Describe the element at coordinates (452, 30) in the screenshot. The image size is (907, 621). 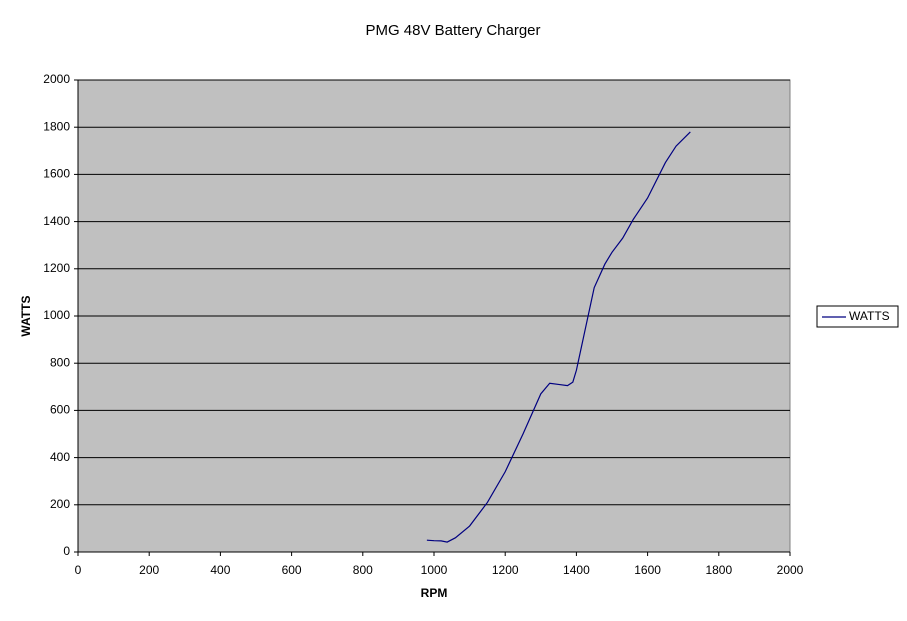
I see `chart-title: PMG 48V Battery Charger` at that location.